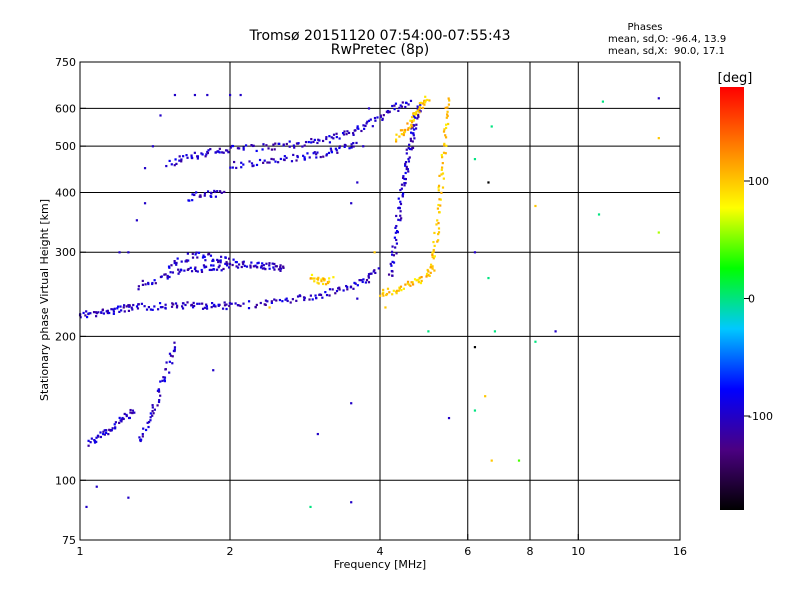 The height and width of the screenshot is (600, 800). Describe the element at coordinates (44, 300) in the screenshot. I see `y-axis-label: Stationary phase Virtual Height [km]` at that location.